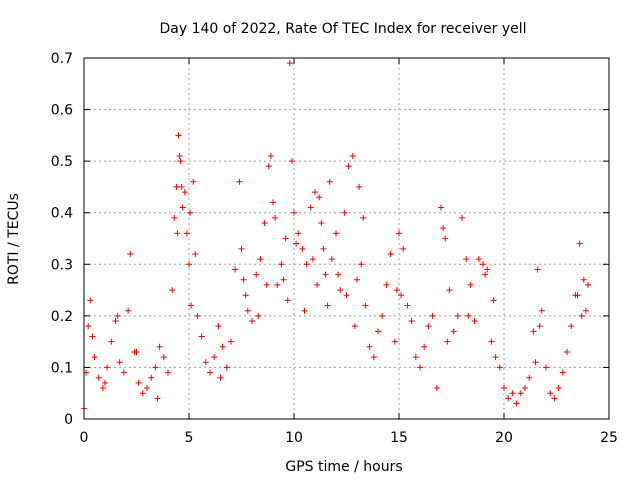  Describe the element at coordinates (14, 239) in the screenshot. I see `y-axis-label: ROTI / TECUs` at that location.